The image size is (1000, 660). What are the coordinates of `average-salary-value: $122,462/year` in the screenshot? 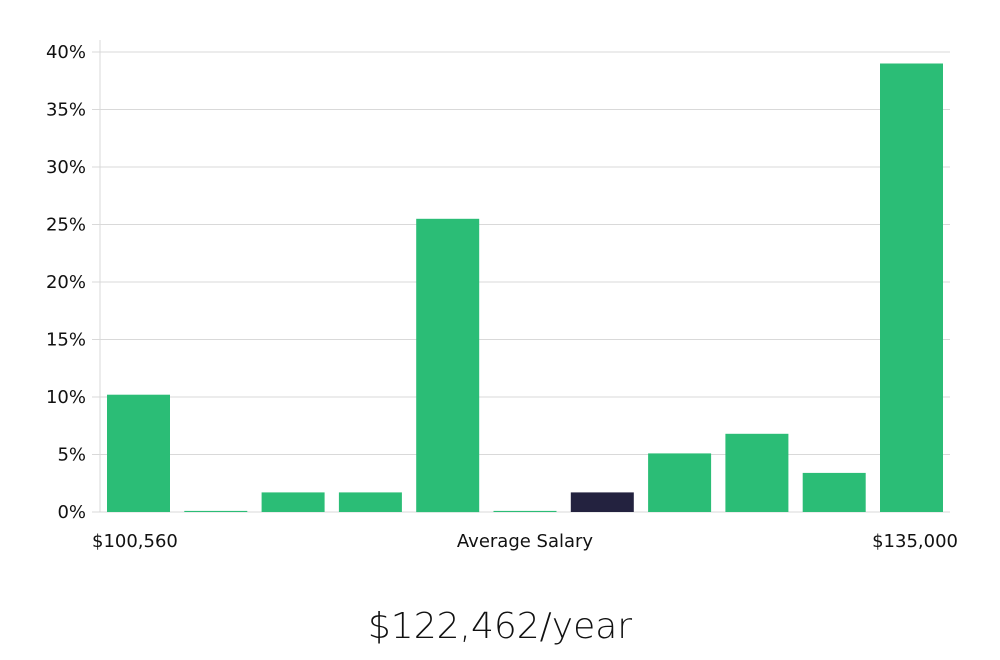 It's located at (500, 626).